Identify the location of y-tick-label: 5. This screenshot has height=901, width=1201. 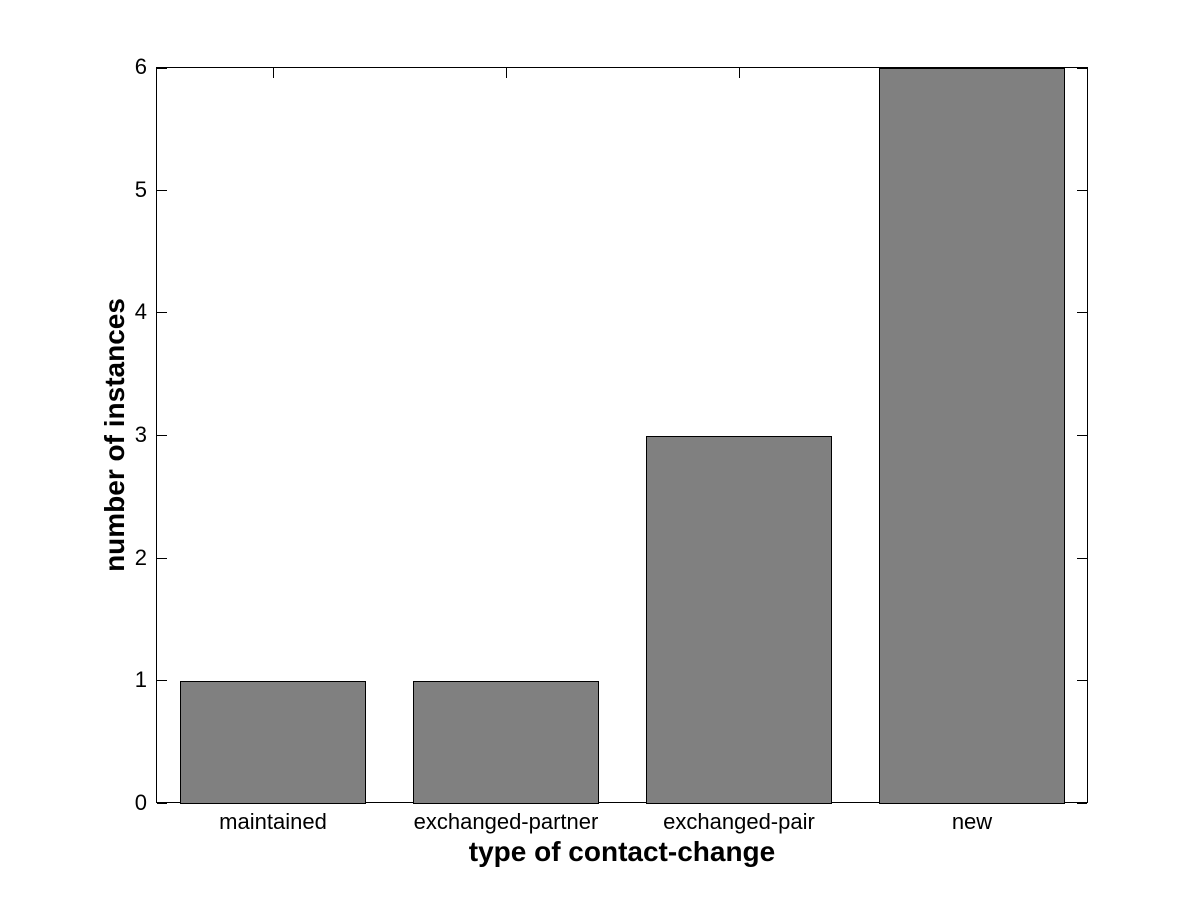
(140, 189).